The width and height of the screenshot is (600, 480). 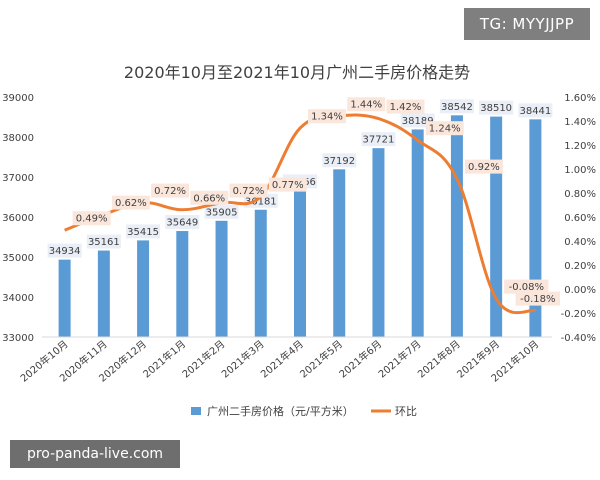 I want to click on y-right-tick-label: 0.40%, so click(x=580, y=242).